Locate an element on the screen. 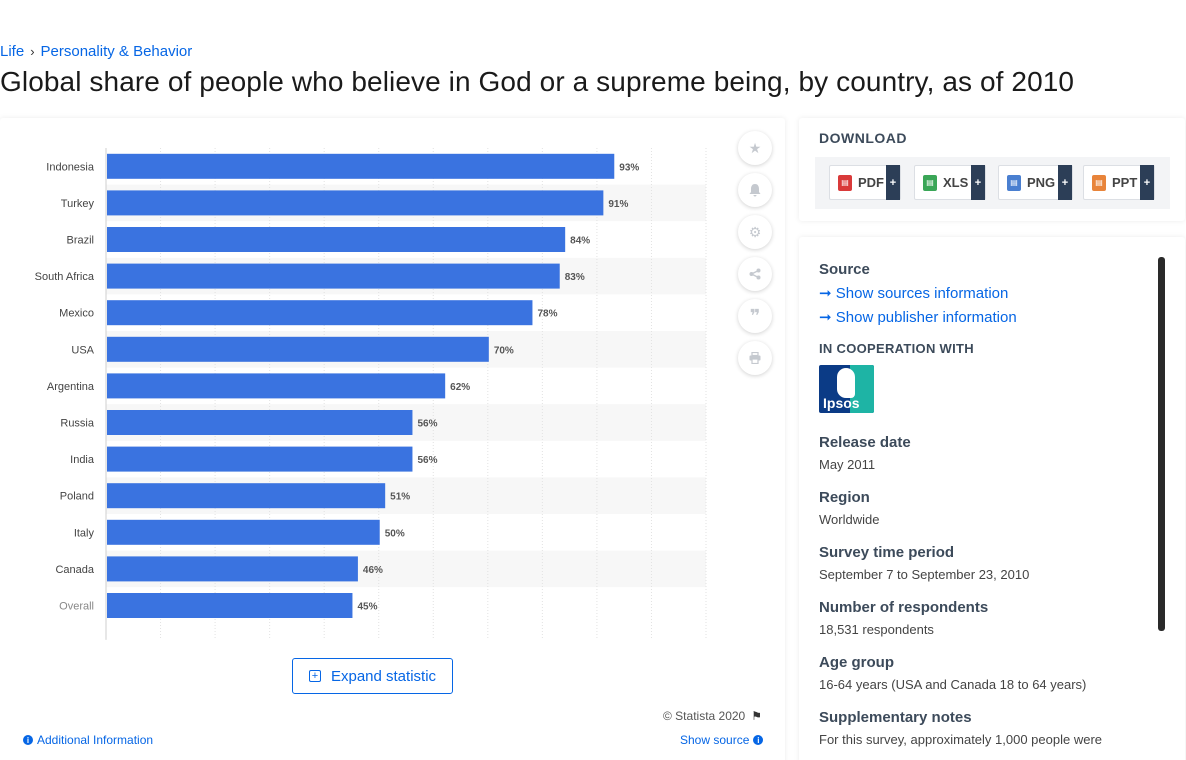 The width and height of the screenshot is (1186, 760). category-label: India is located at coordinates (82, 460).